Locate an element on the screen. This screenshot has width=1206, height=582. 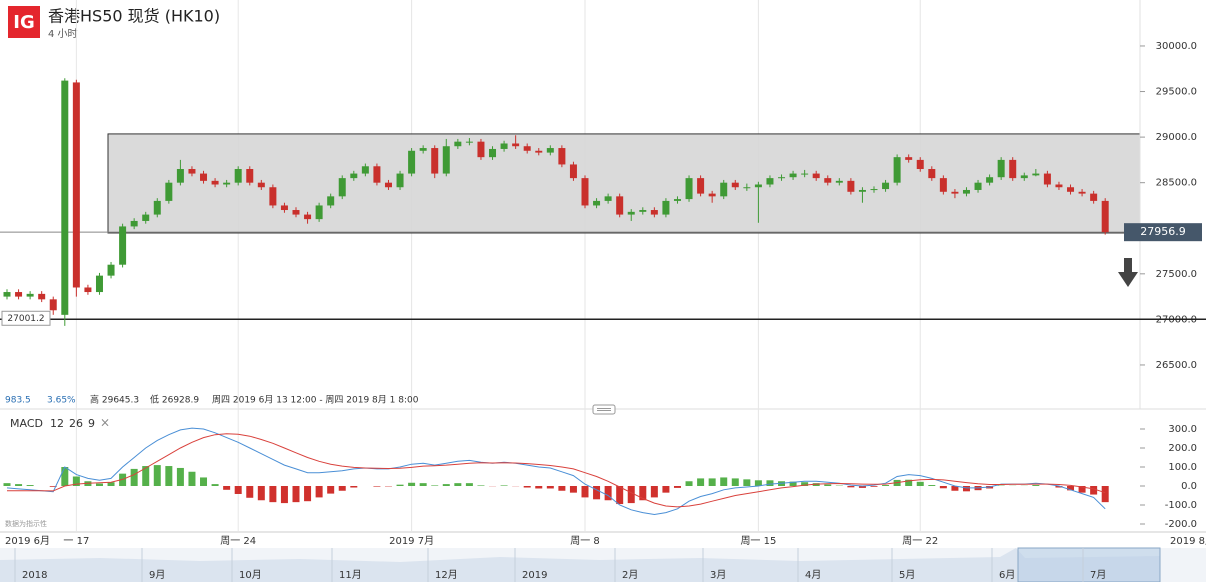
stat: 983.5 is located at coordinates (18, 401).